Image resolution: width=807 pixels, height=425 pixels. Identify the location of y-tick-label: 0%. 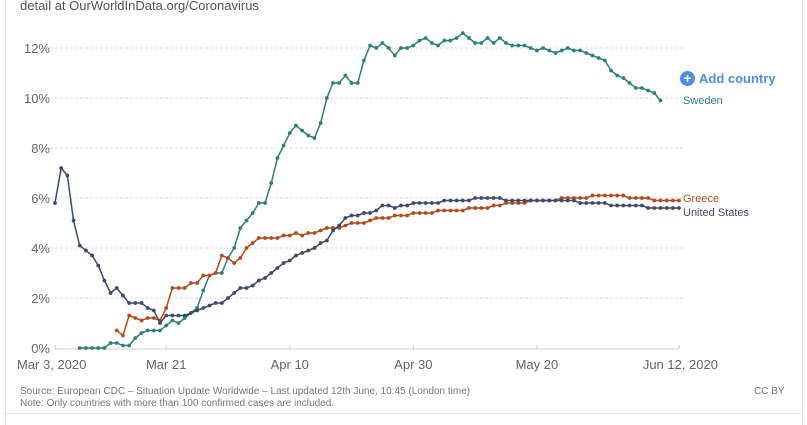
(40, 348).